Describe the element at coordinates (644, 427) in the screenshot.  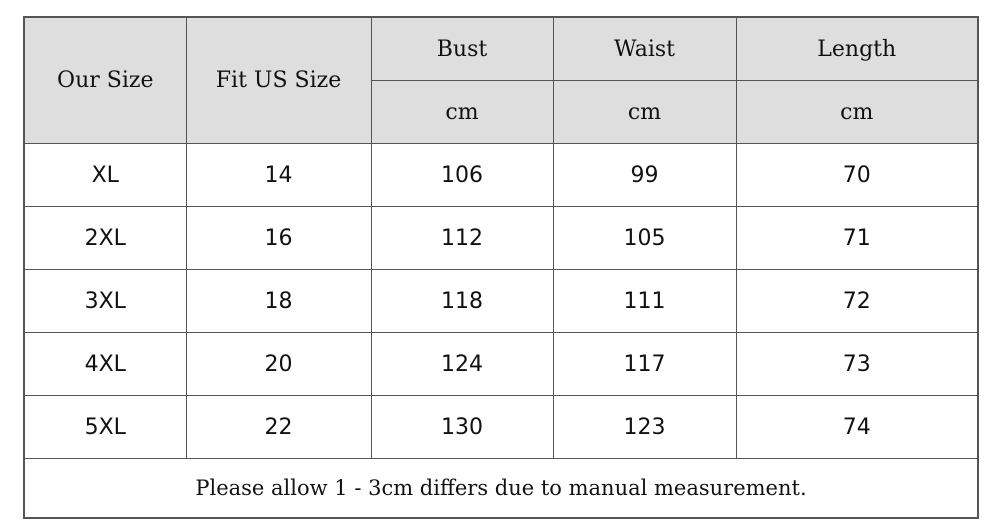
I see `cell-waist: 123` at that location.